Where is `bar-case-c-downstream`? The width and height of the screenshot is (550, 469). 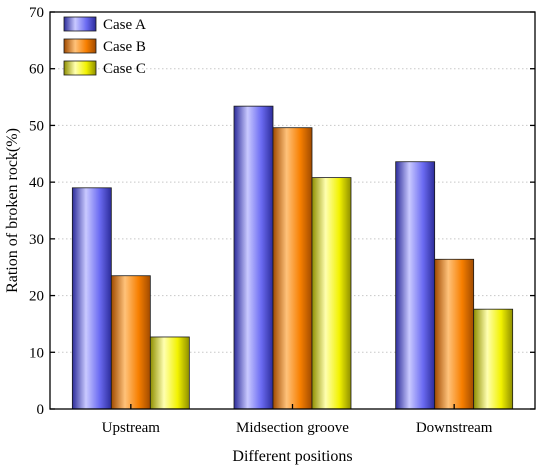
bar-case-c-downstream is located at coordinates (493, 359).